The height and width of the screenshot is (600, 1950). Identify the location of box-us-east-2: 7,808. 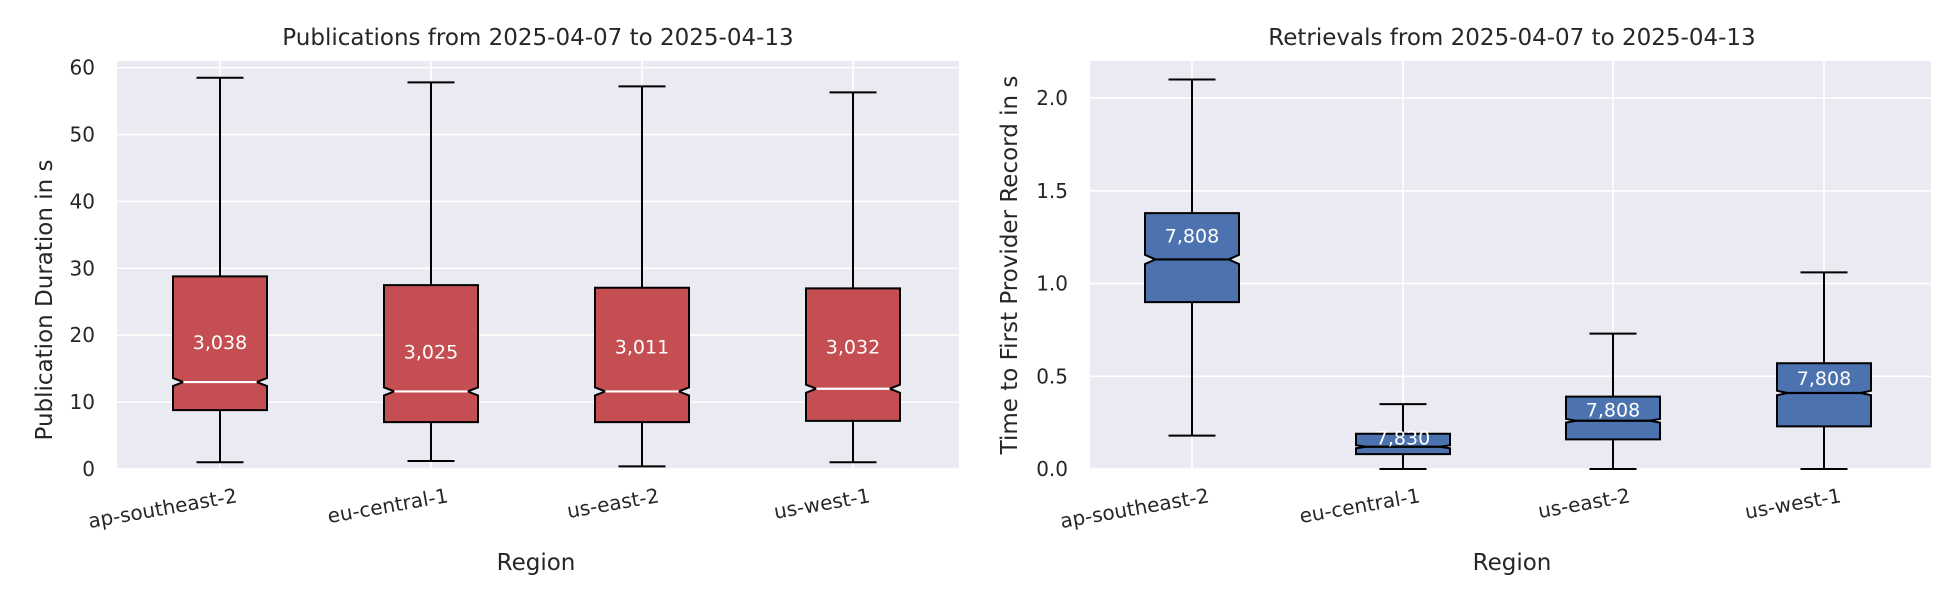
(1613, 401).